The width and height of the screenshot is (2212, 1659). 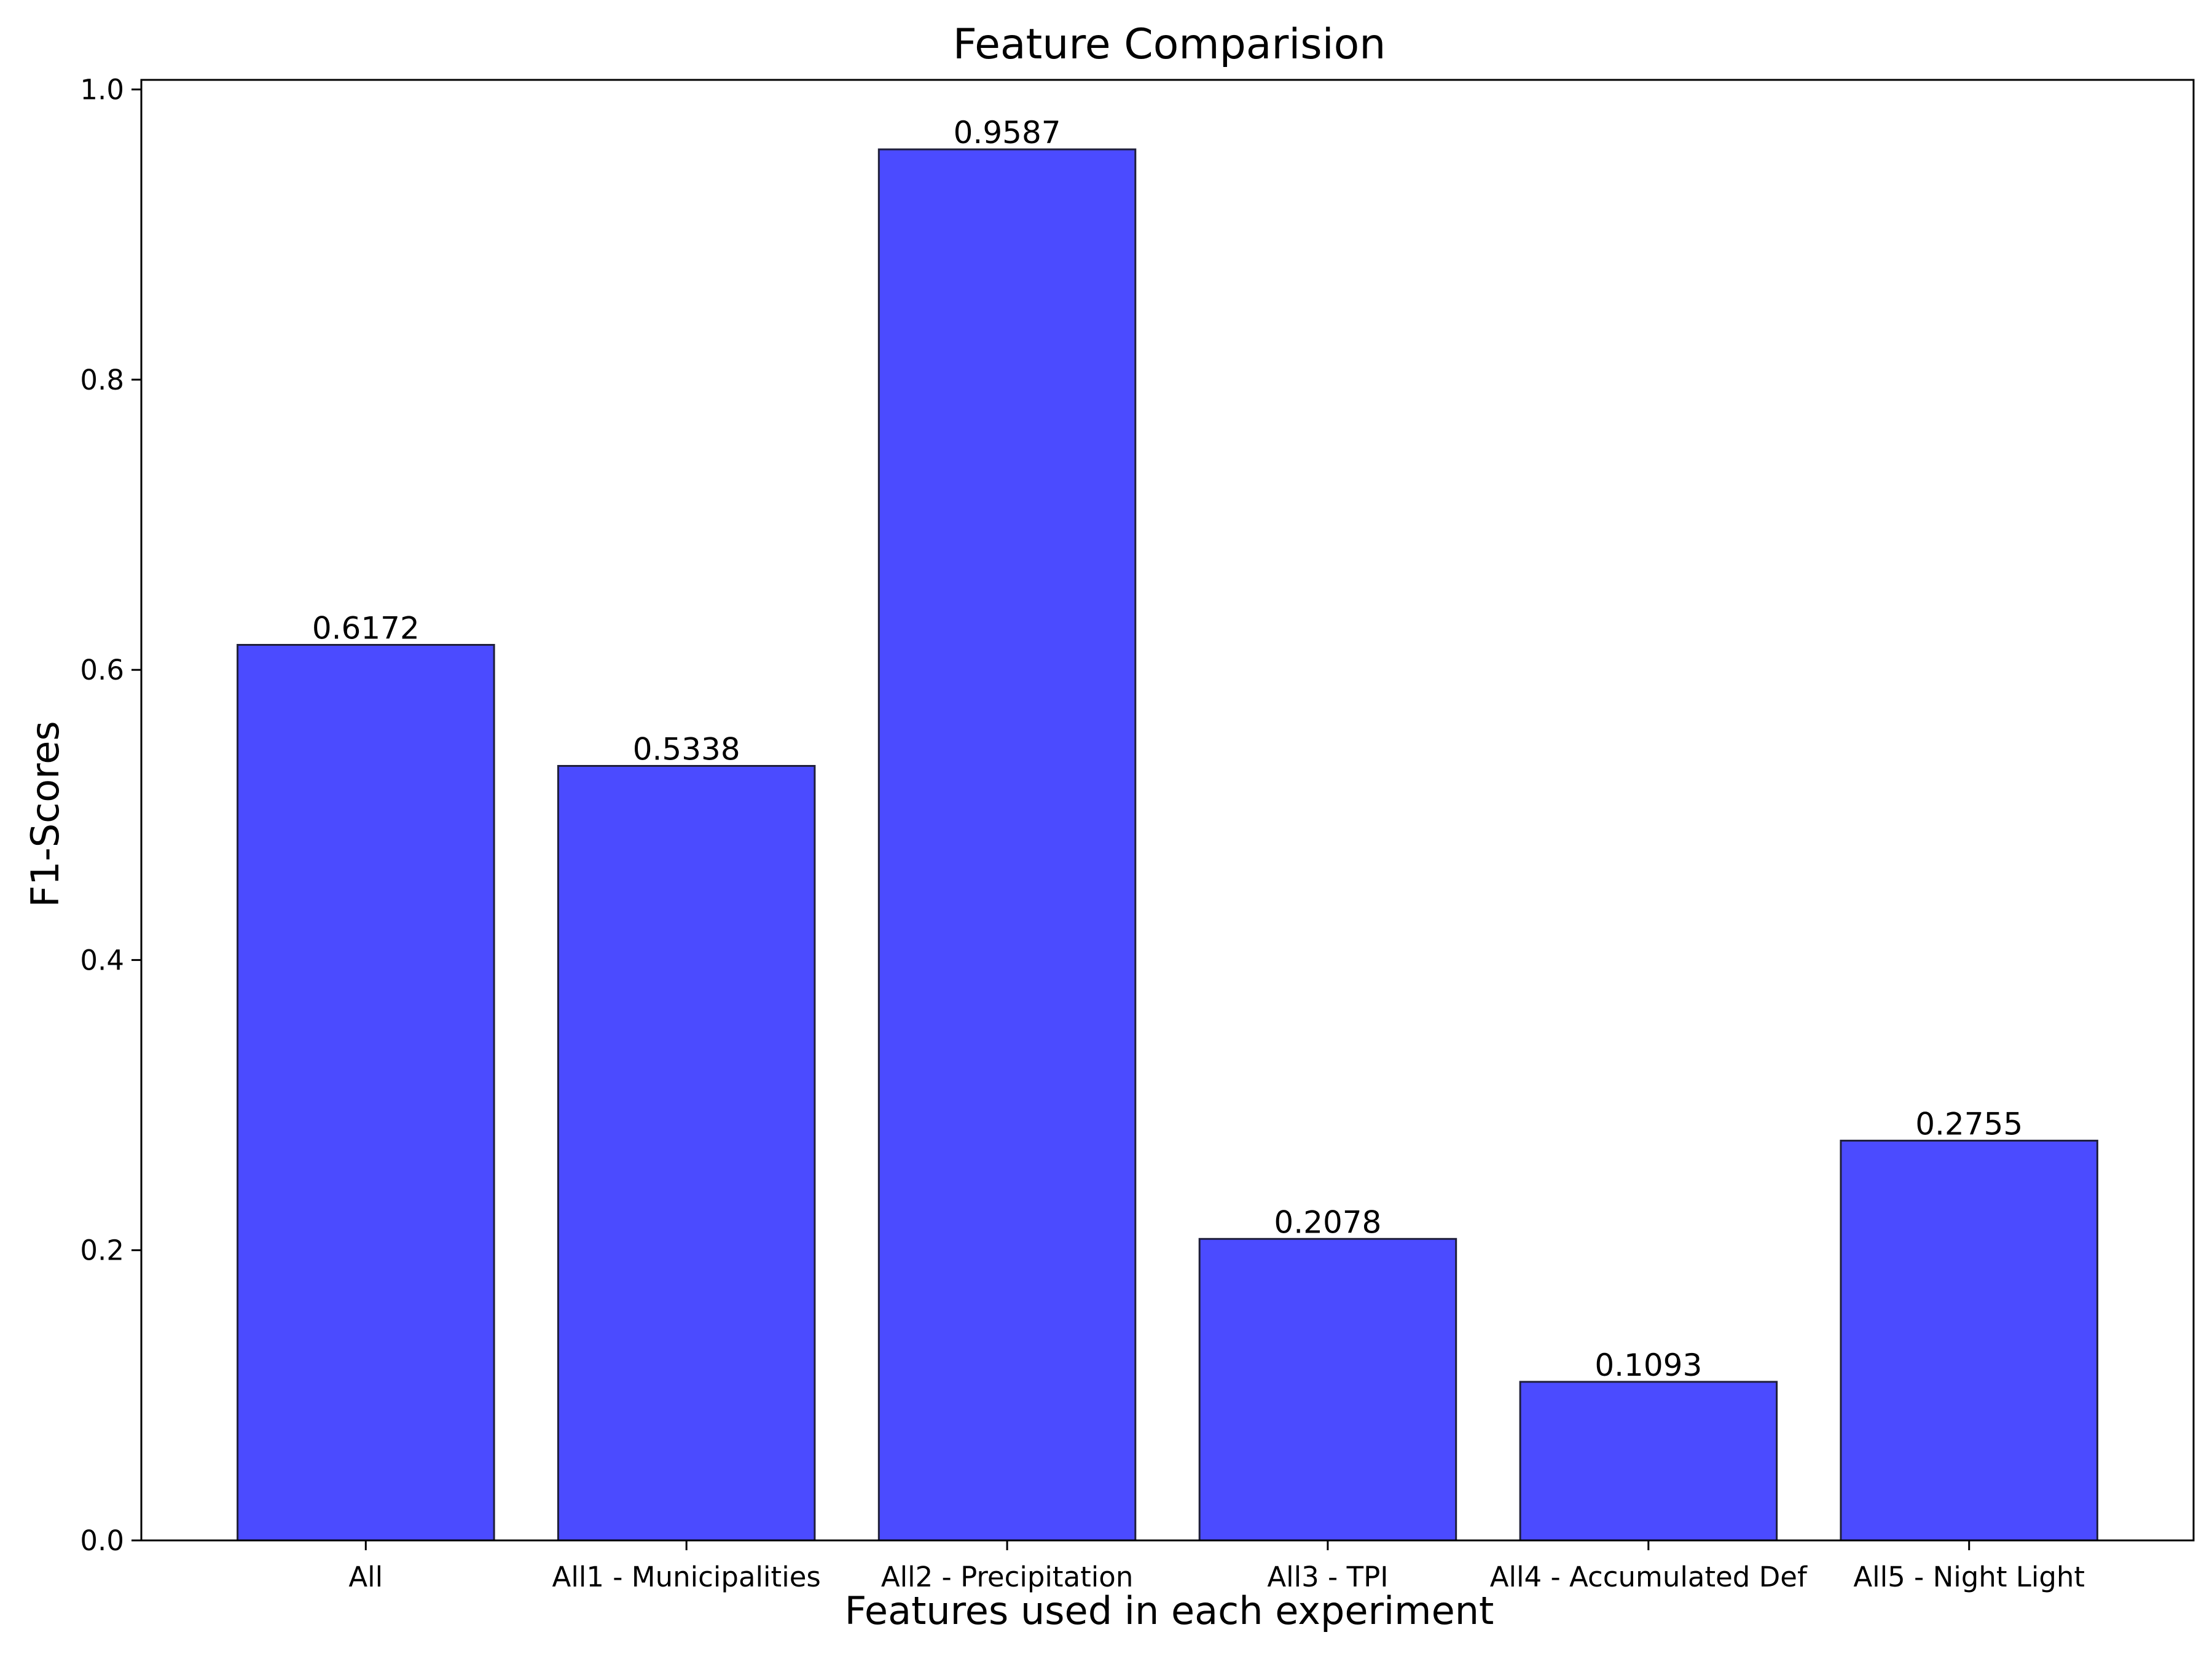 What do you see at coordinates (102, 960) in the screenshot?
I see `y-tick-label: 0.4` at bounding box center [102, 960].